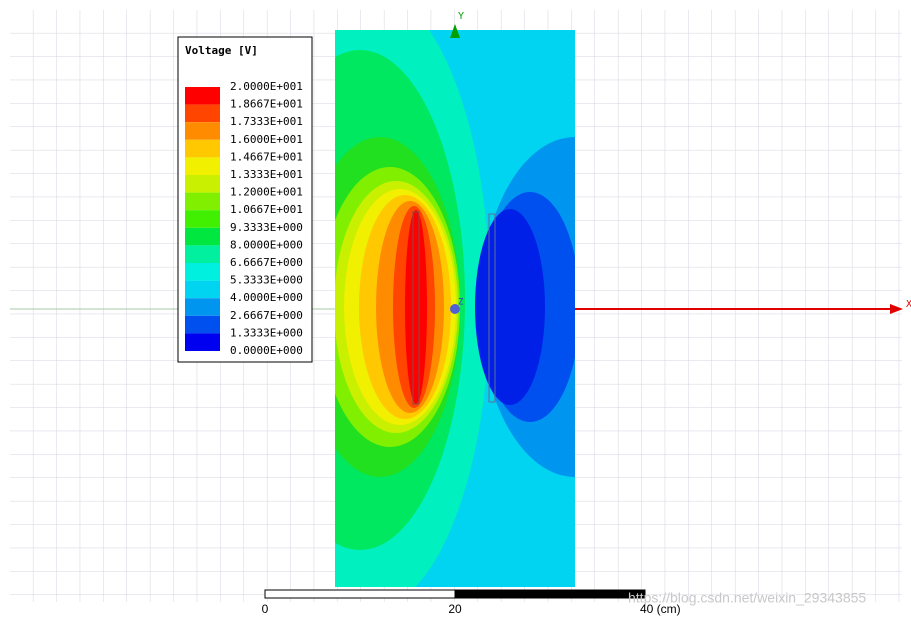 The width and height of the screenshot is (911, 618). What do you see at coordinates (266, 192) in the screenshot?
I see `legend-label: 1.2000E+001` at bounding box center [266, 192].